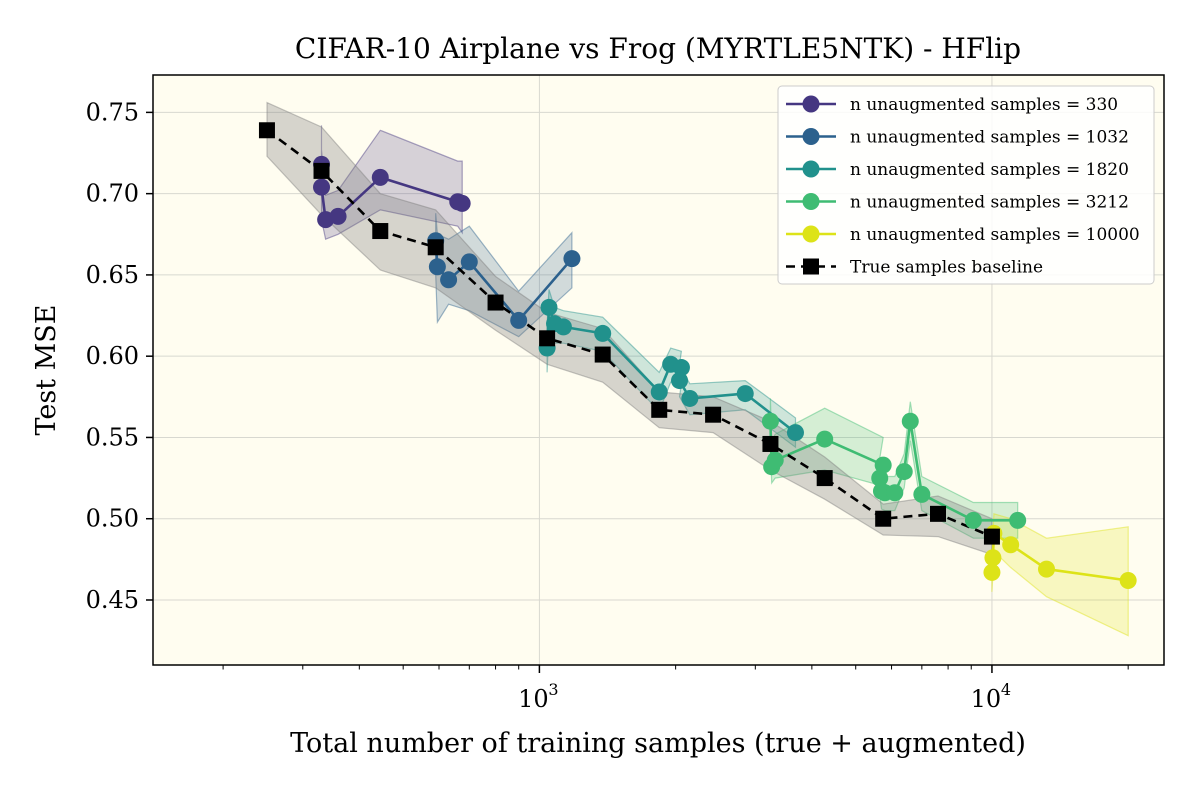  I want to click on y-tick-label: 0.70, so click(112, 194).